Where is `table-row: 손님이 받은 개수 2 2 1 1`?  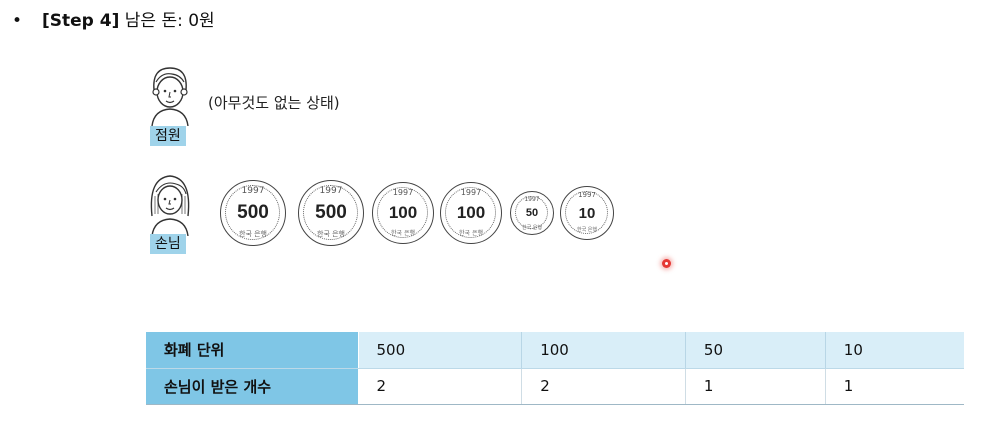 table-row: 손님이 받은 개수 2 2 1 1 is located at coordinates (555, 386).